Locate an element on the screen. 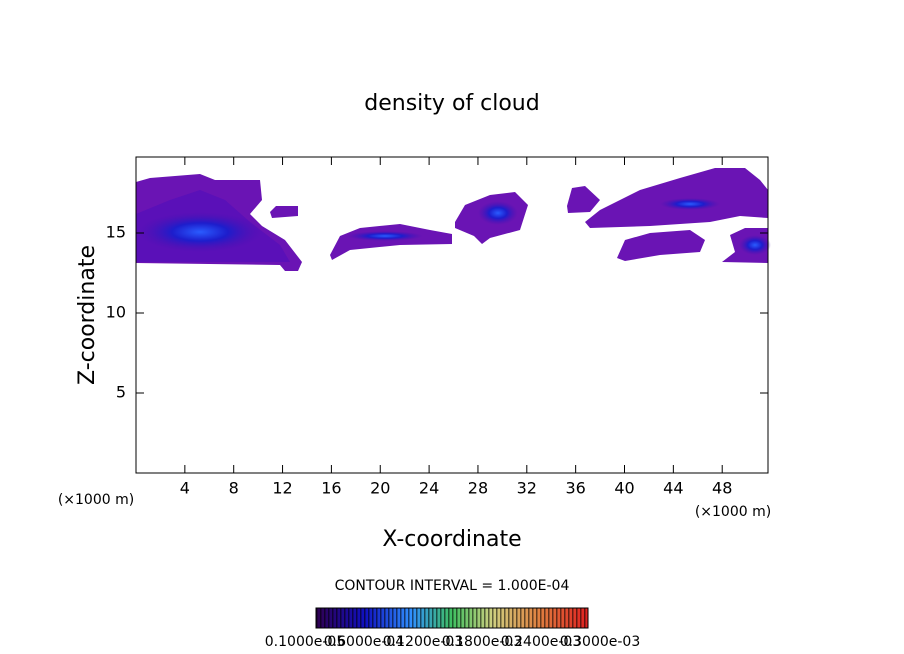  contour-field is located at coordinates (453, 219).